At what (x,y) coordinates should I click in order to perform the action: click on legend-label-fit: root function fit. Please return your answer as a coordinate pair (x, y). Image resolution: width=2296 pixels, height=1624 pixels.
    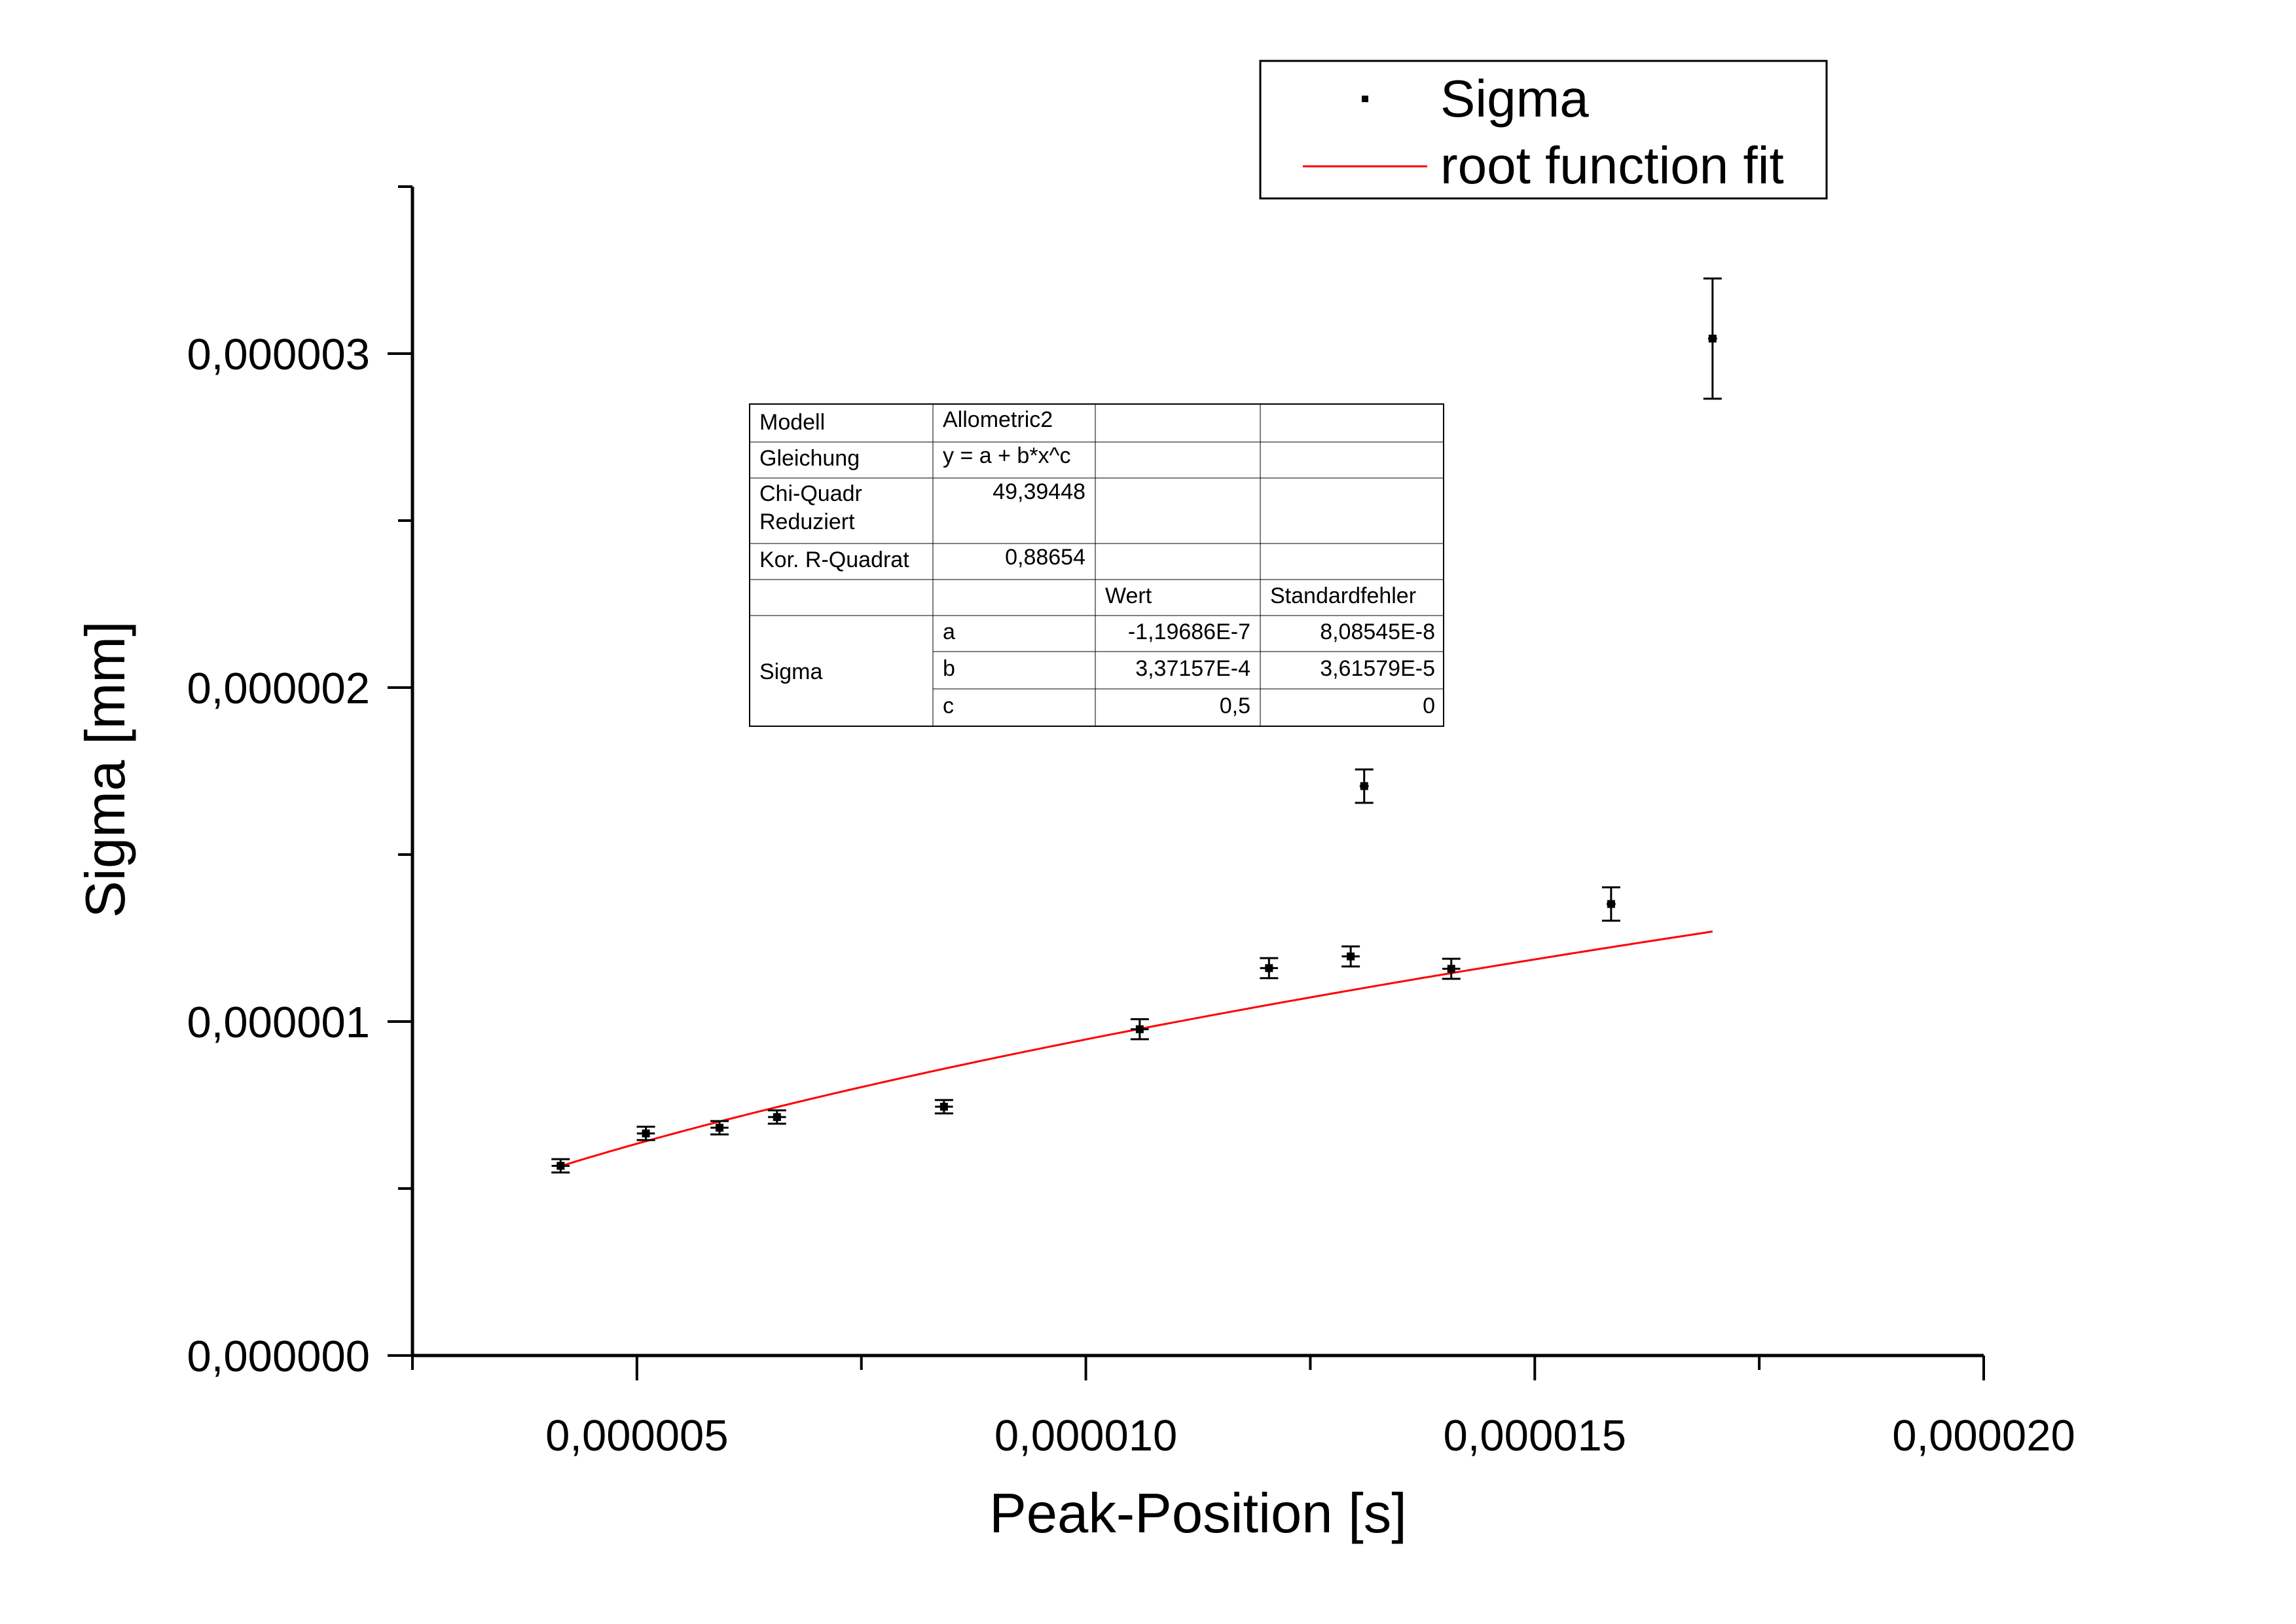
    Looking at the image, I should click on (1612, 165).